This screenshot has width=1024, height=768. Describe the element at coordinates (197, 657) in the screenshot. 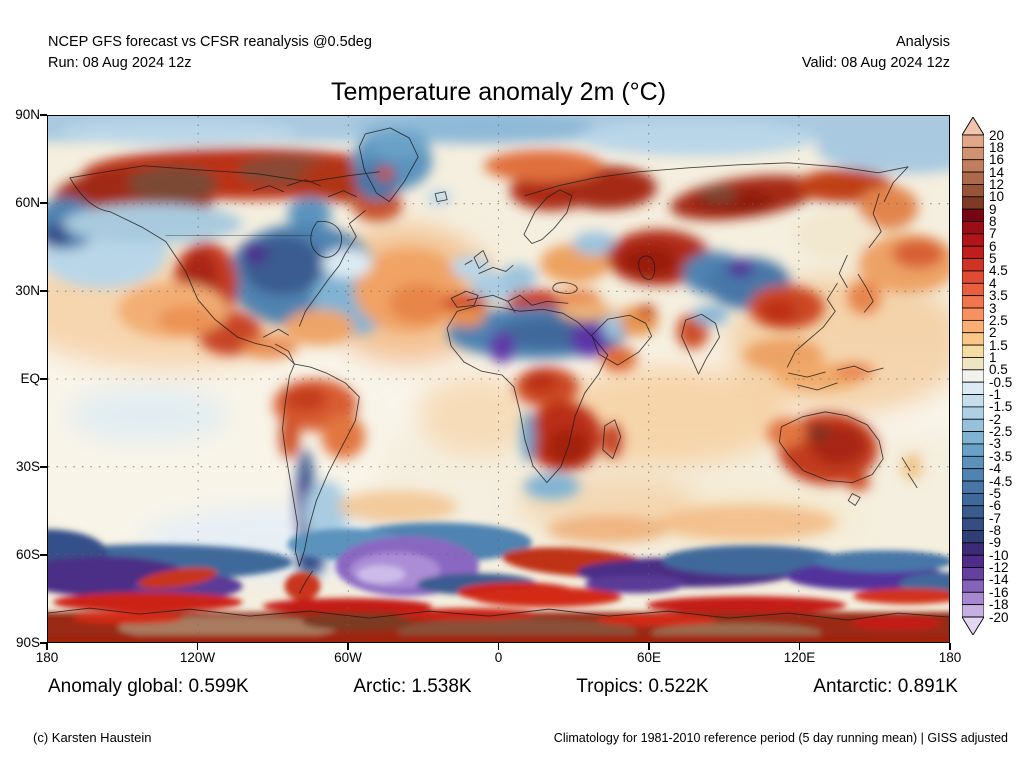

I see `lon-label: 120W` at that location.